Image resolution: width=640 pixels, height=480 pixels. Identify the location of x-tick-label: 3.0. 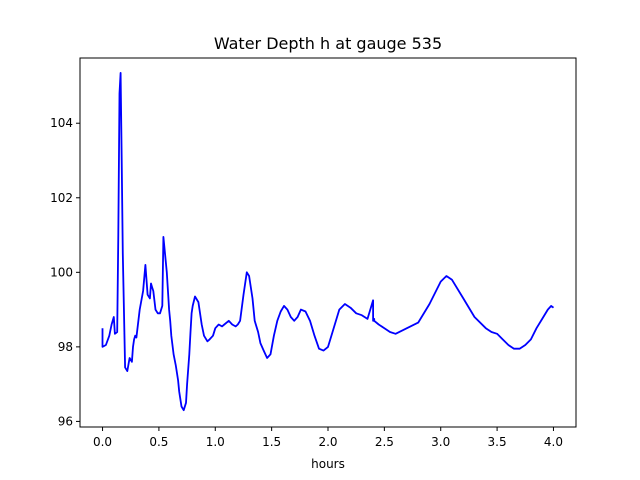
(440, 442).